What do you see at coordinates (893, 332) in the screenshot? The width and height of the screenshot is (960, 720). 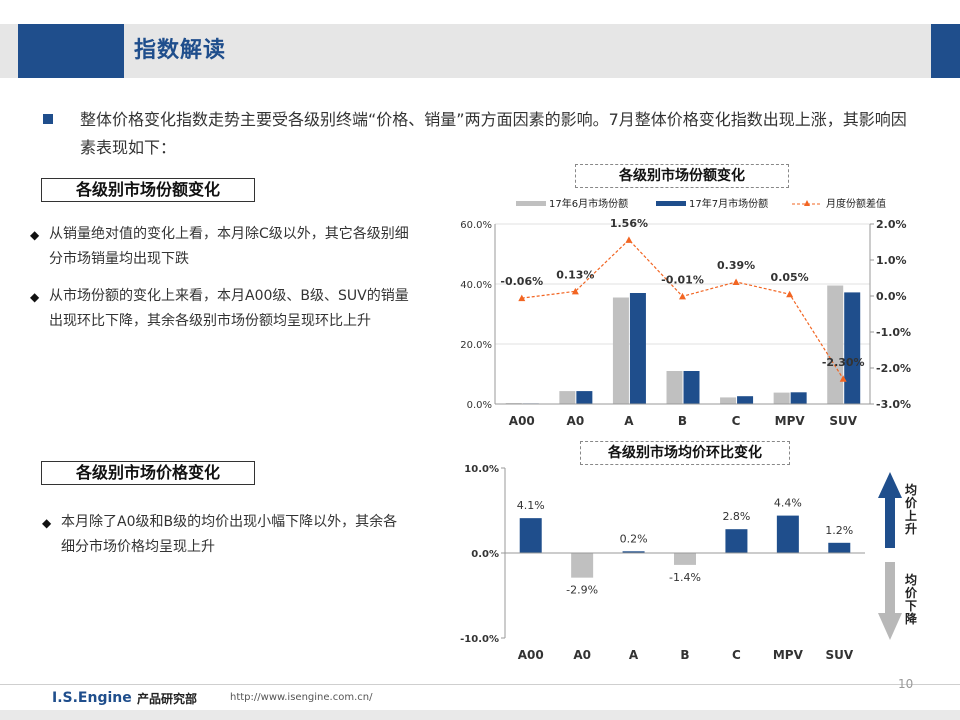 I see `y2-tick-label: -1.0%` at bounding box center [893, 332].